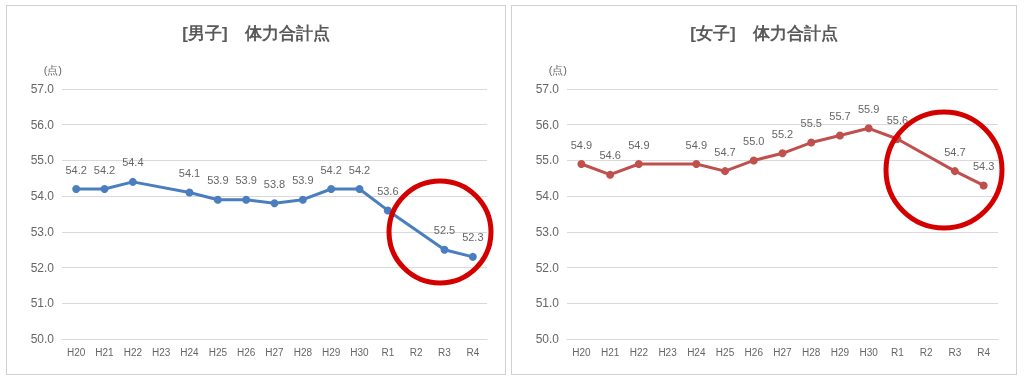  I want to click on data-label: 55.5, so click(811, 123).